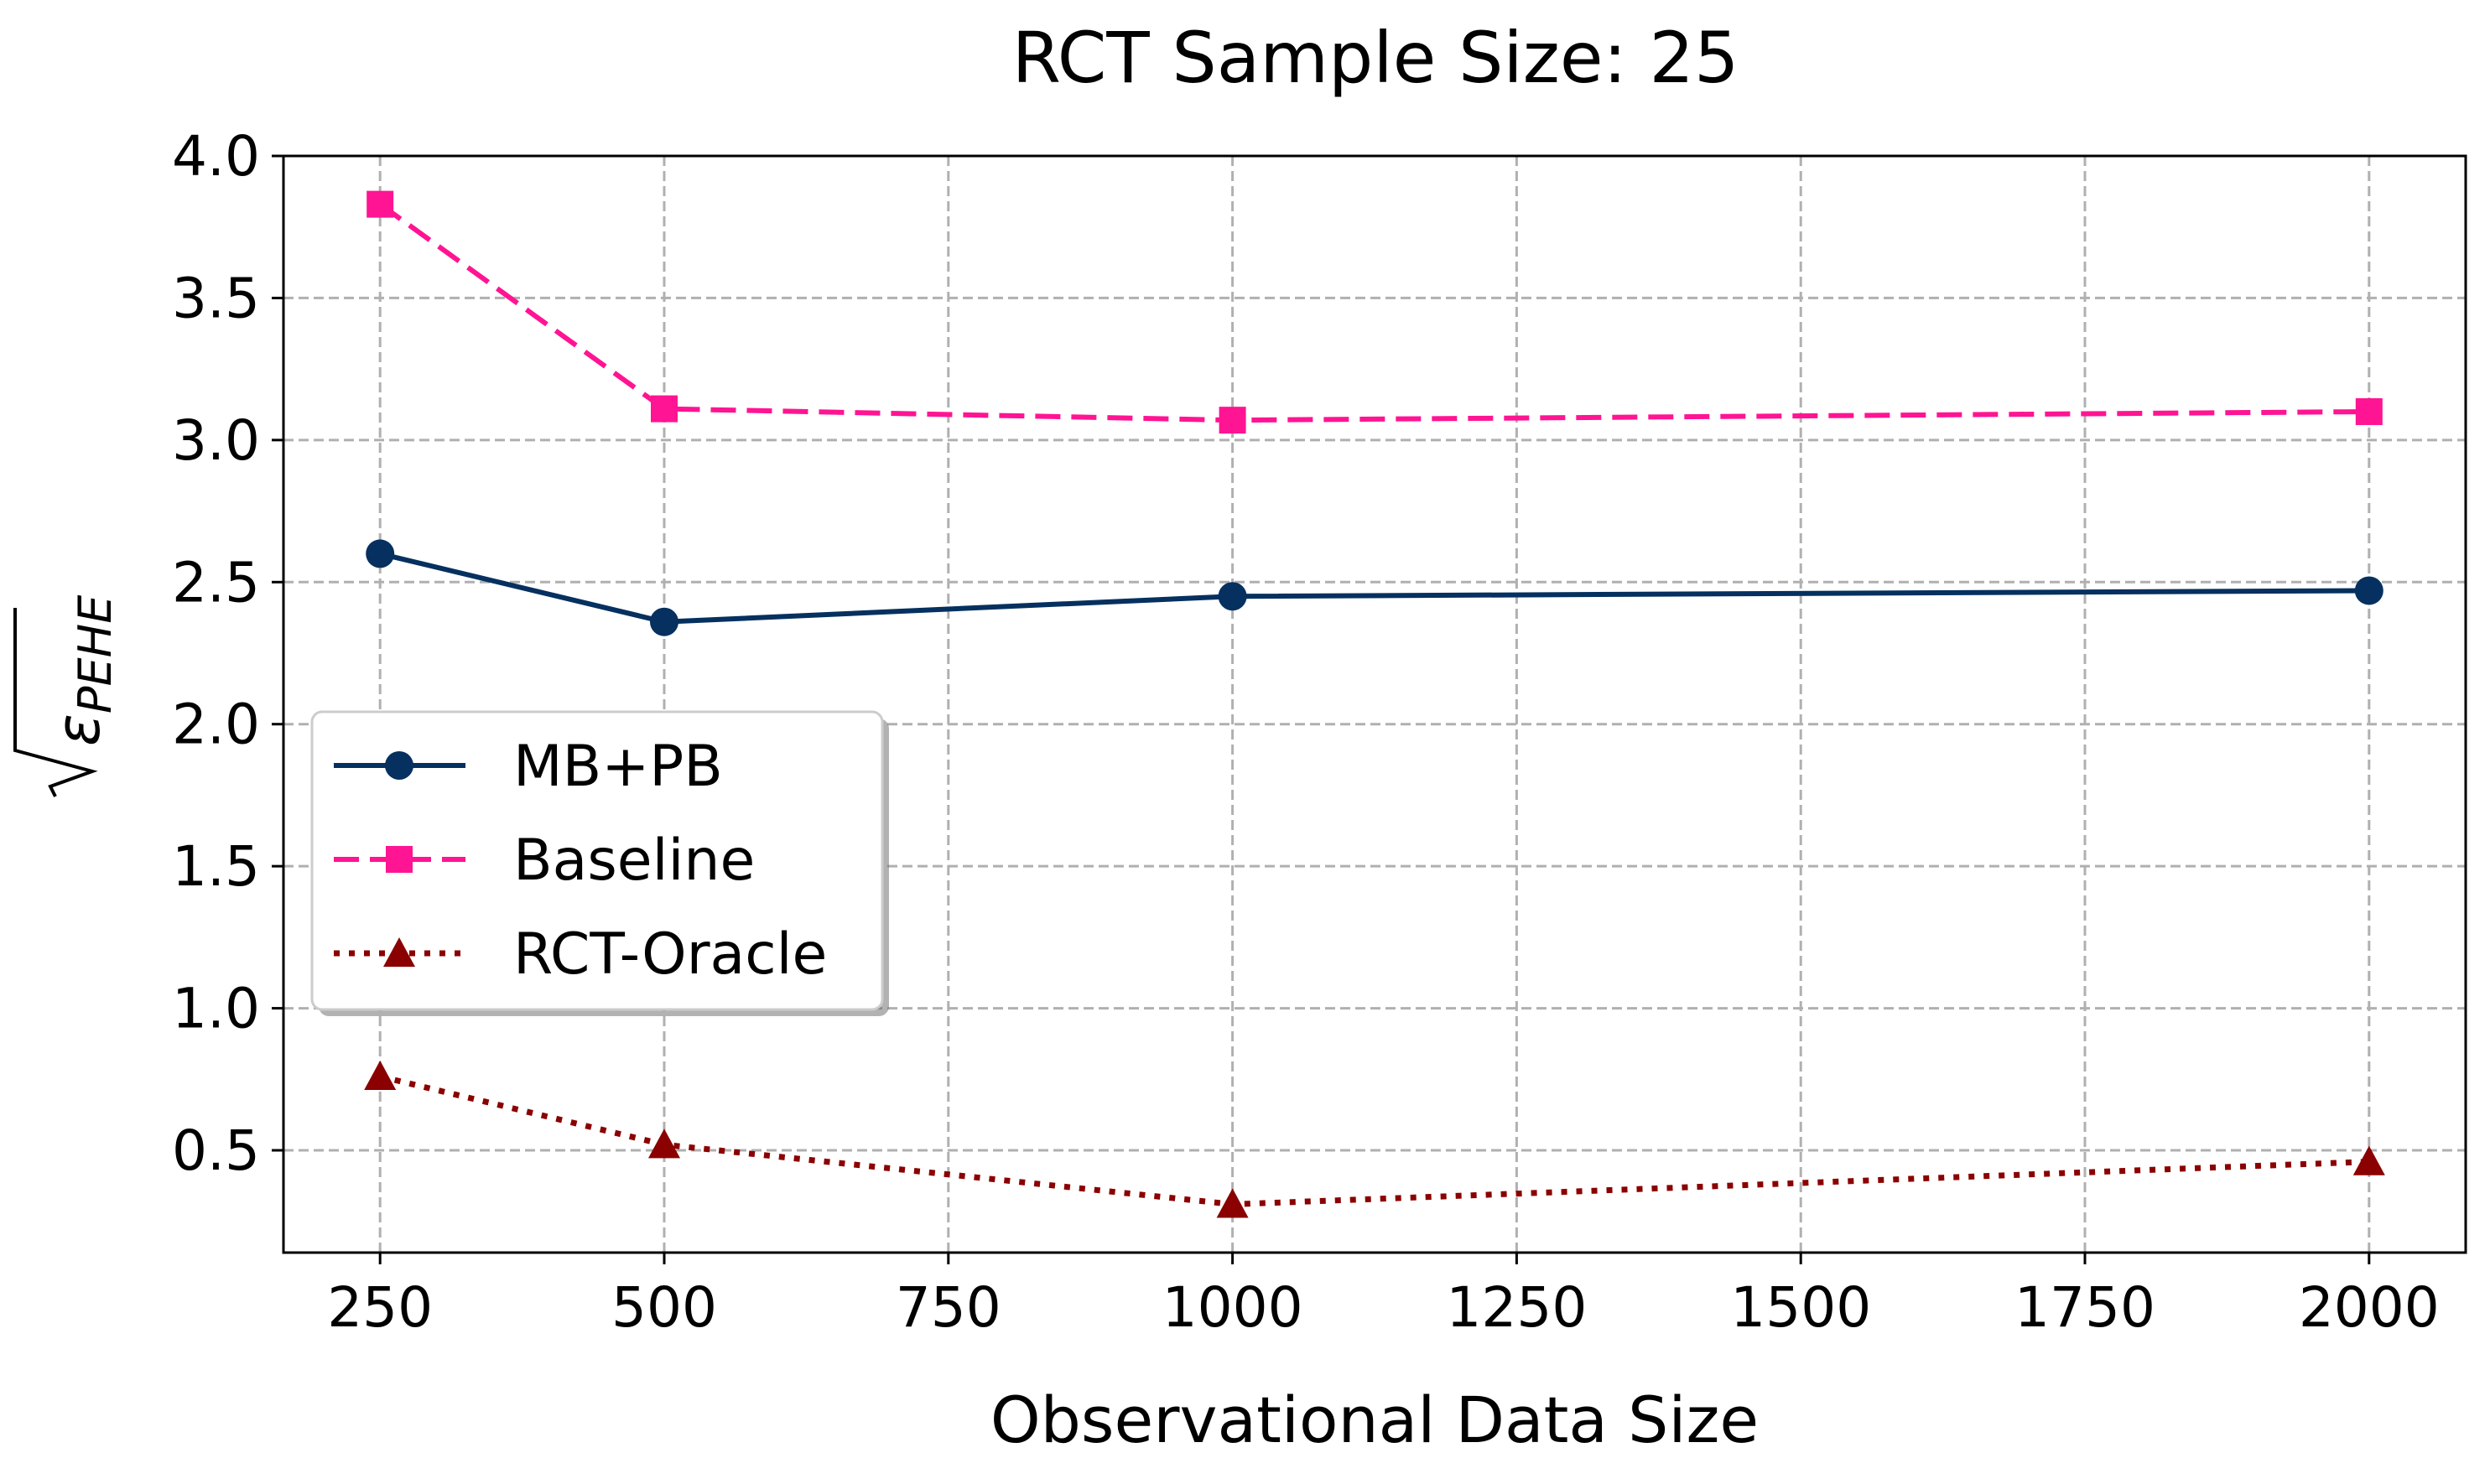 This screenshot has height=1484, width=2490. What do you see at coordinates (1375, 58) in the screenshot?
I see `chart-title: RCT Sample Size: 25` at bounding box center [1375, 58].